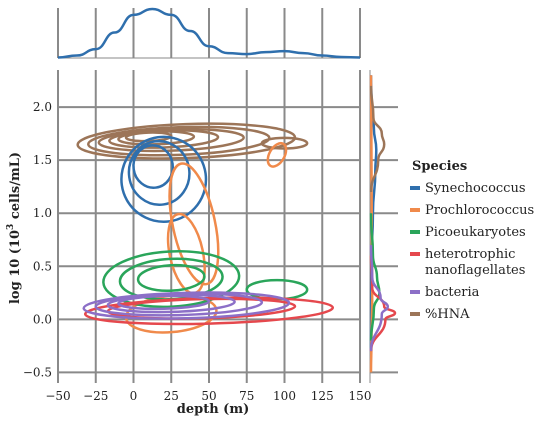 This screenshot has width=550, height=426. What do you see at coordinates (57, 396) in the screenshot?
I see `x-tick-label: −50` at bounding box center [57, 396].